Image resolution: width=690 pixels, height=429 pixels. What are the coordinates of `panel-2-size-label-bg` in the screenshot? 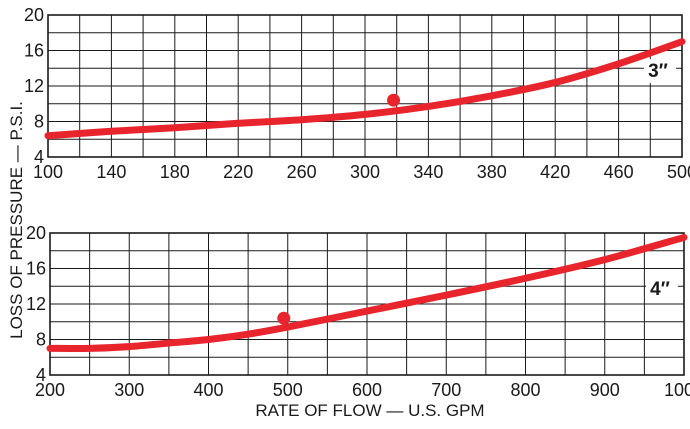 It's located at (662, 289).